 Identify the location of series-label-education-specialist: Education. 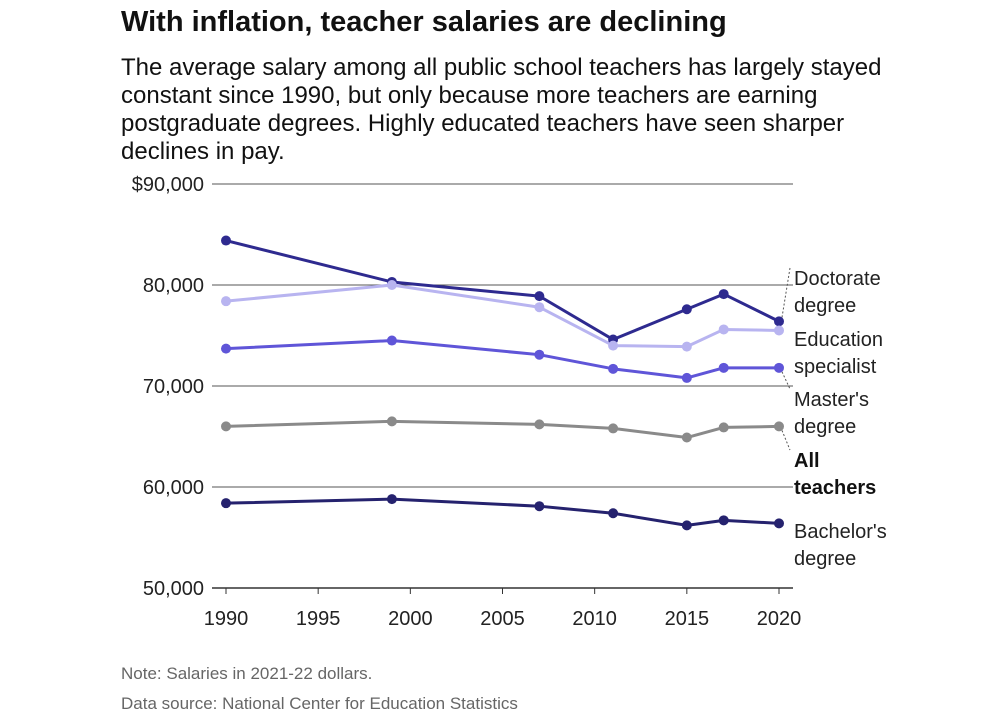
(838, 340).